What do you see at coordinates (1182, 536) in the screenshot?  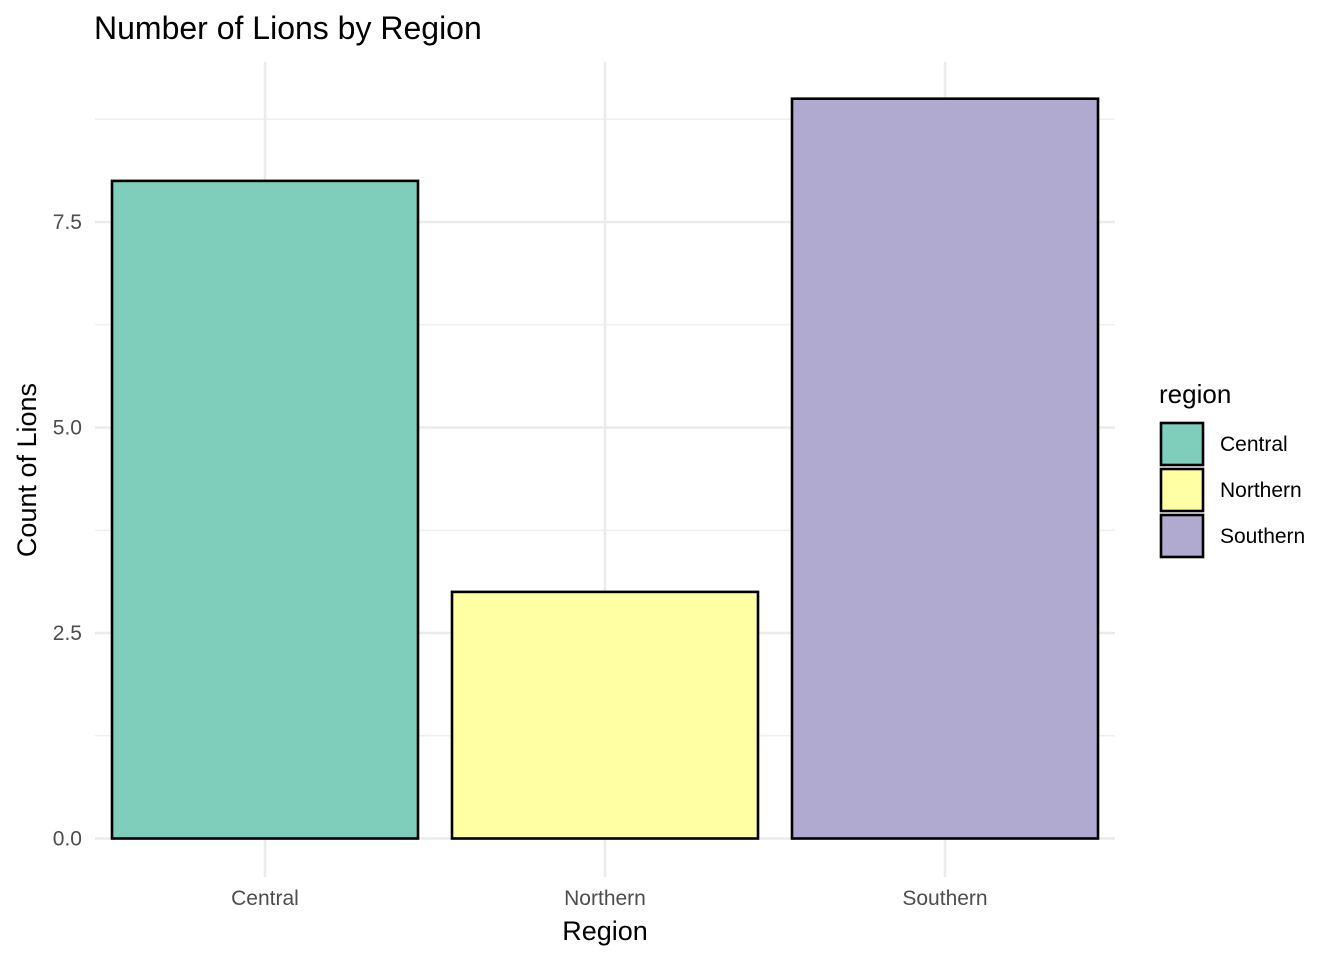 I see `legend-key-southern` at bounding box center [1182, 536].